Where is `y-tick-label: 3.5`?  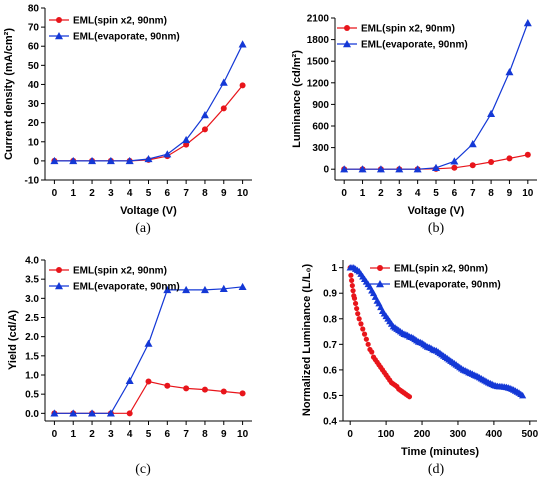
y-tick-label: 3.5 is located at coordinates (32, 280).